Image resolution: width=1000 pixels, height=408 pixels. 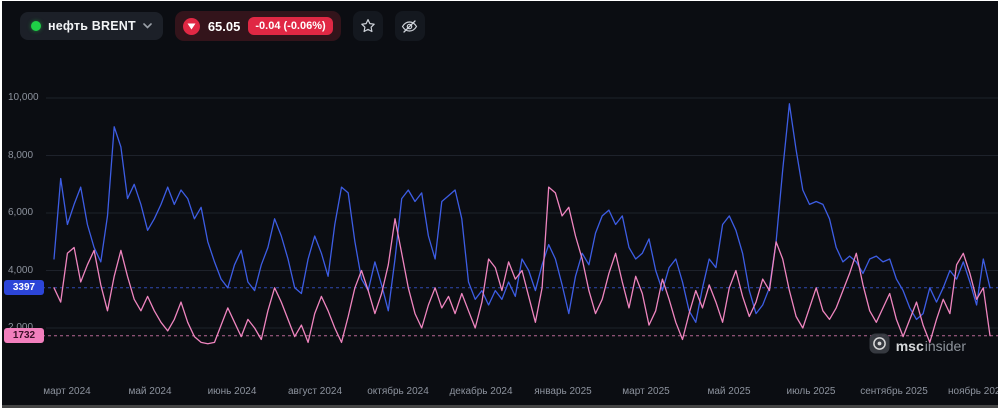 I want to click on x-tick-label: март 2024, so click(x=67, y=391).